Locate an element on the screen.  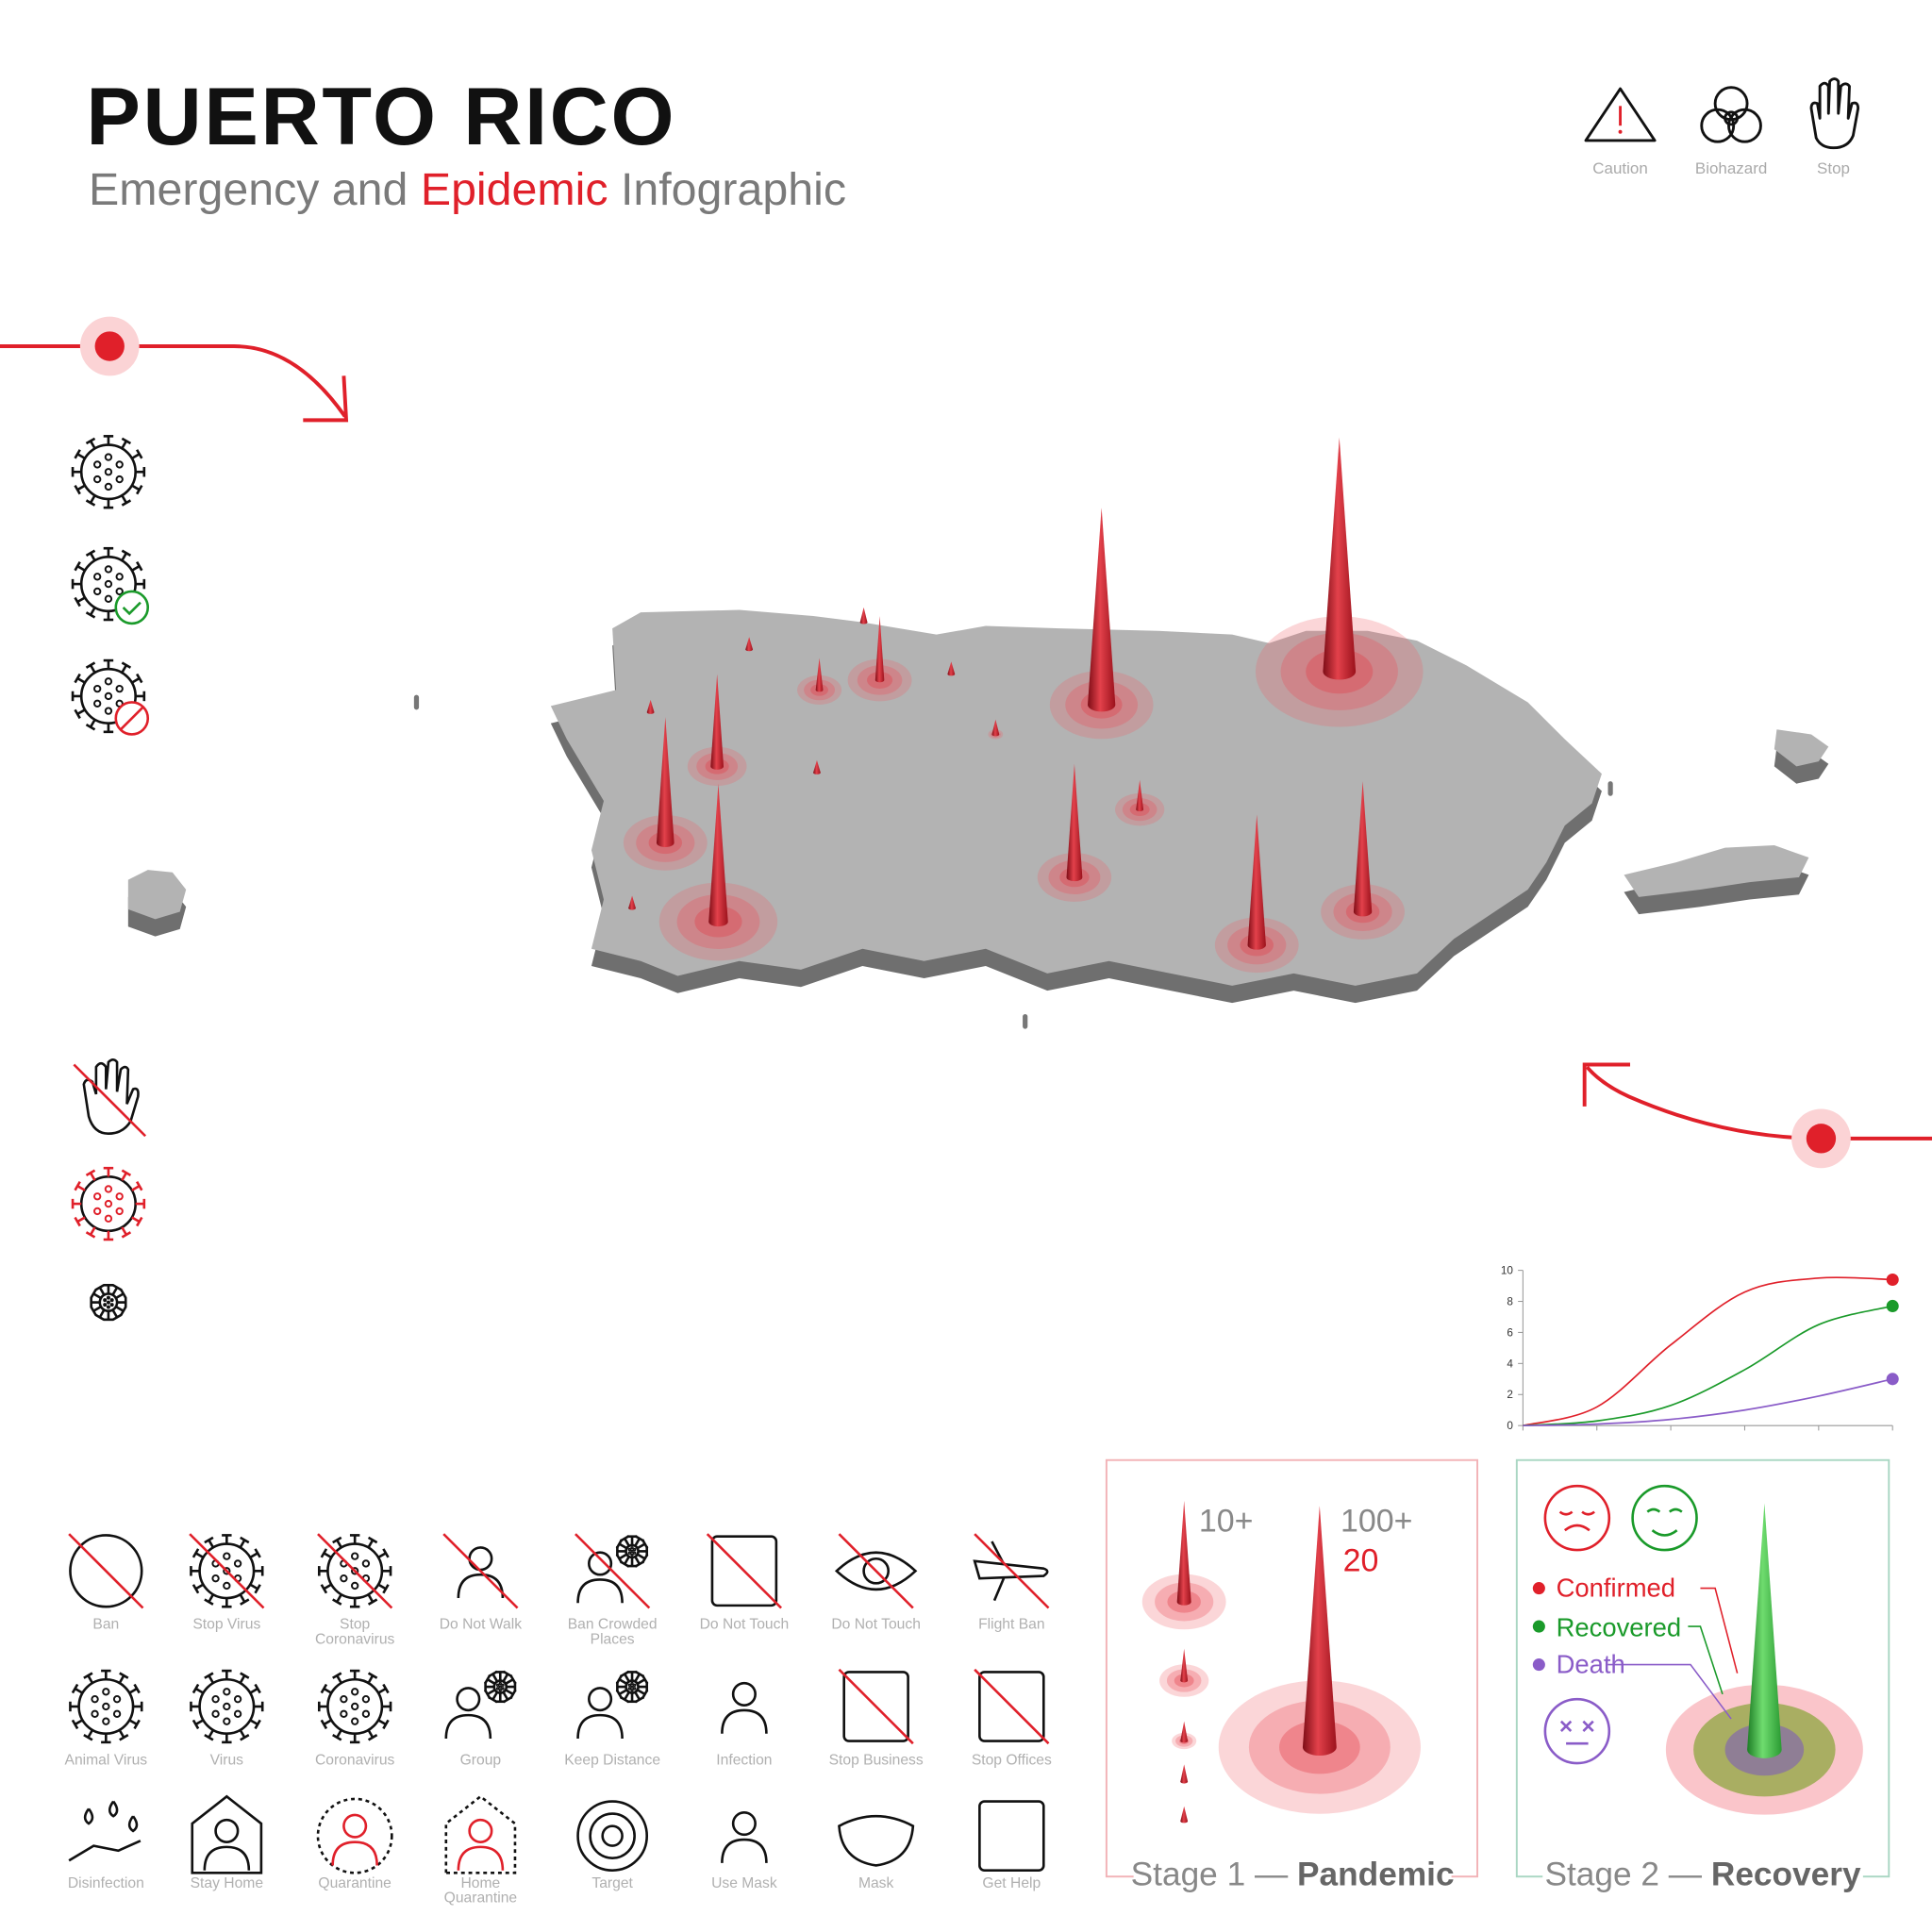
hand-icon is located at coordinates (111, 1096).